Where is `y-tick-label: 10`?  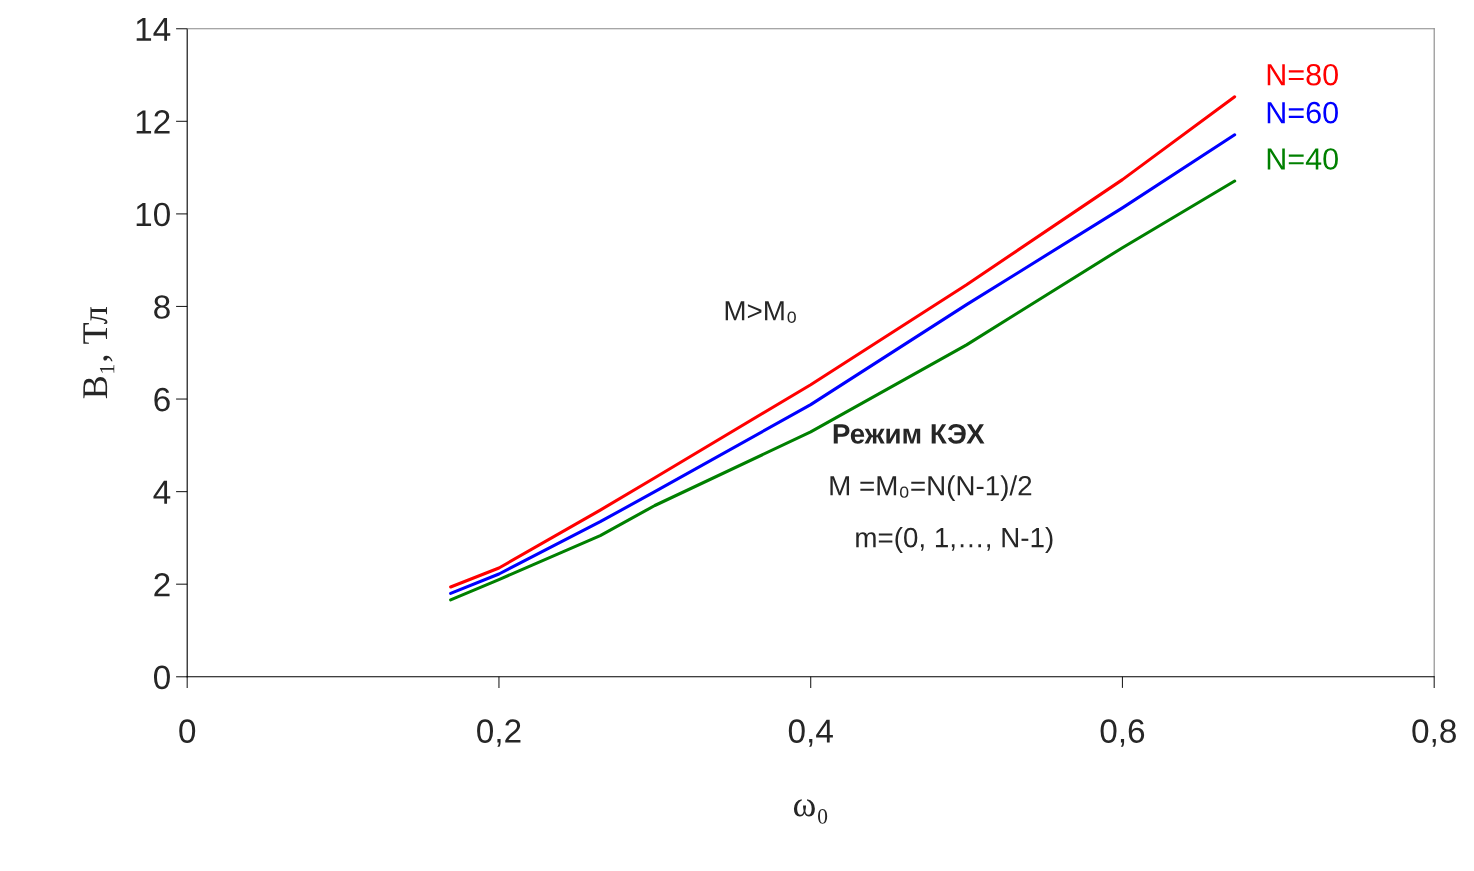 y-tick-label: 10 is located at coordinates (153, 214).